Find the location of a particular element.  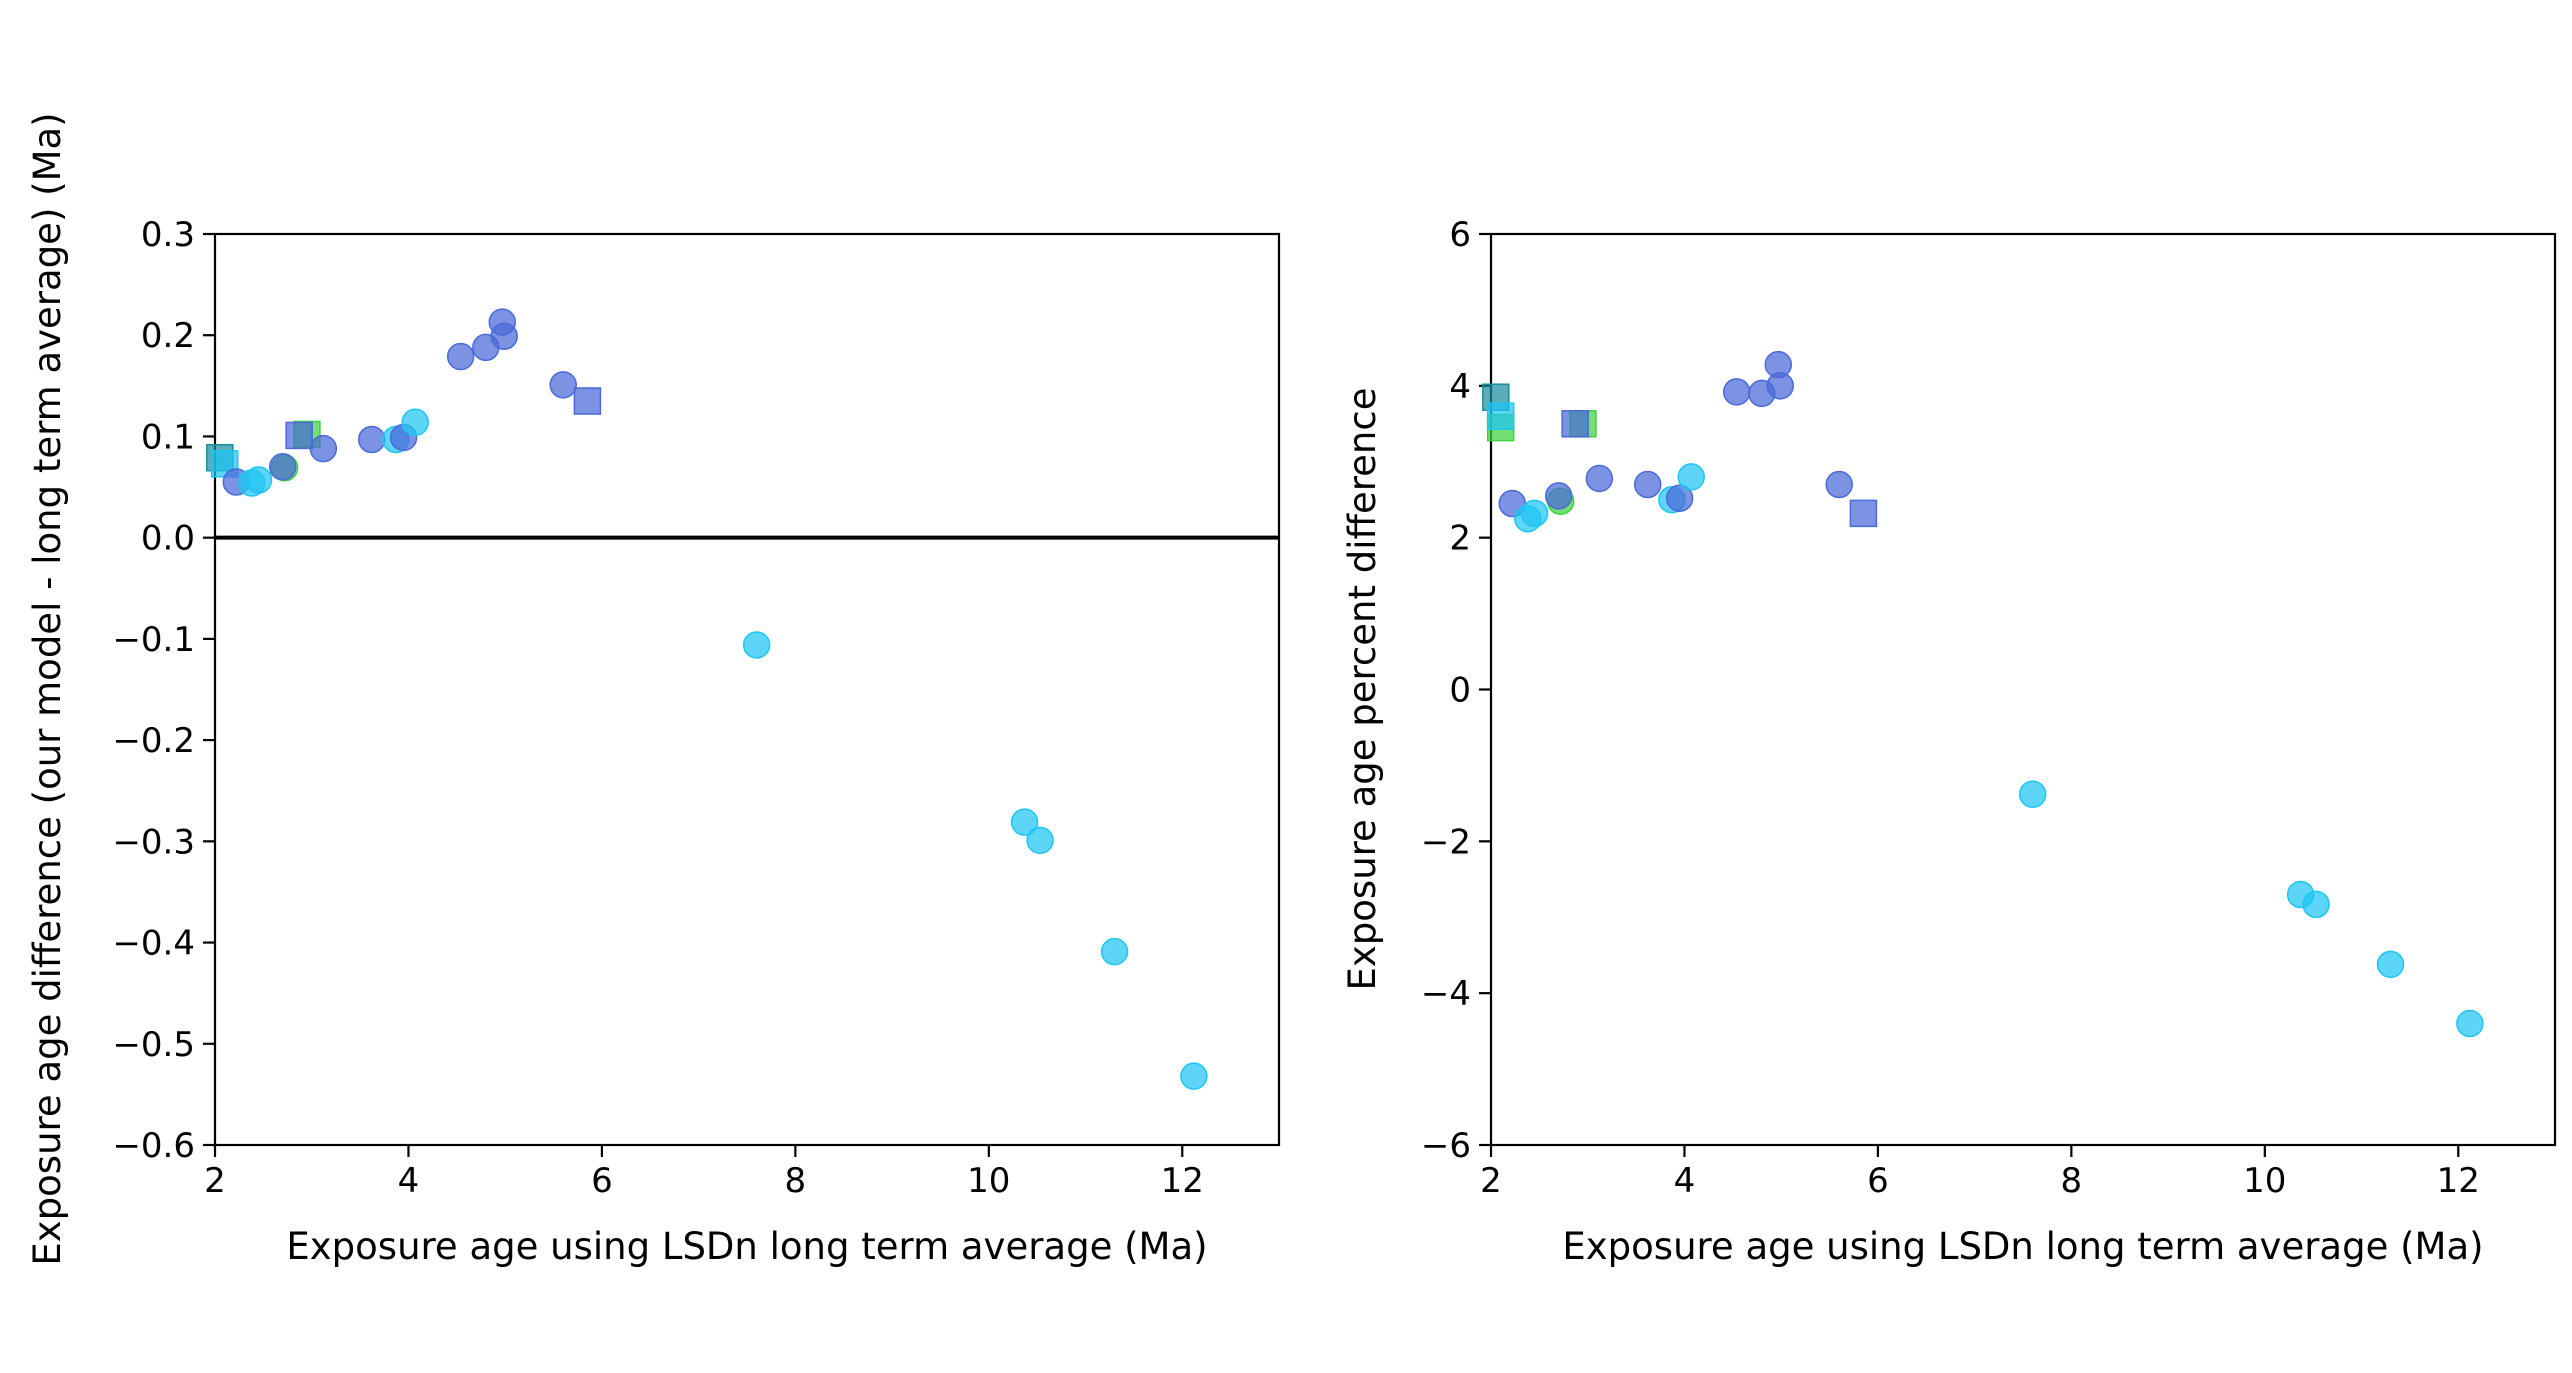

left-y-tick-label: −0.3 is located at coordinates (153, 842).